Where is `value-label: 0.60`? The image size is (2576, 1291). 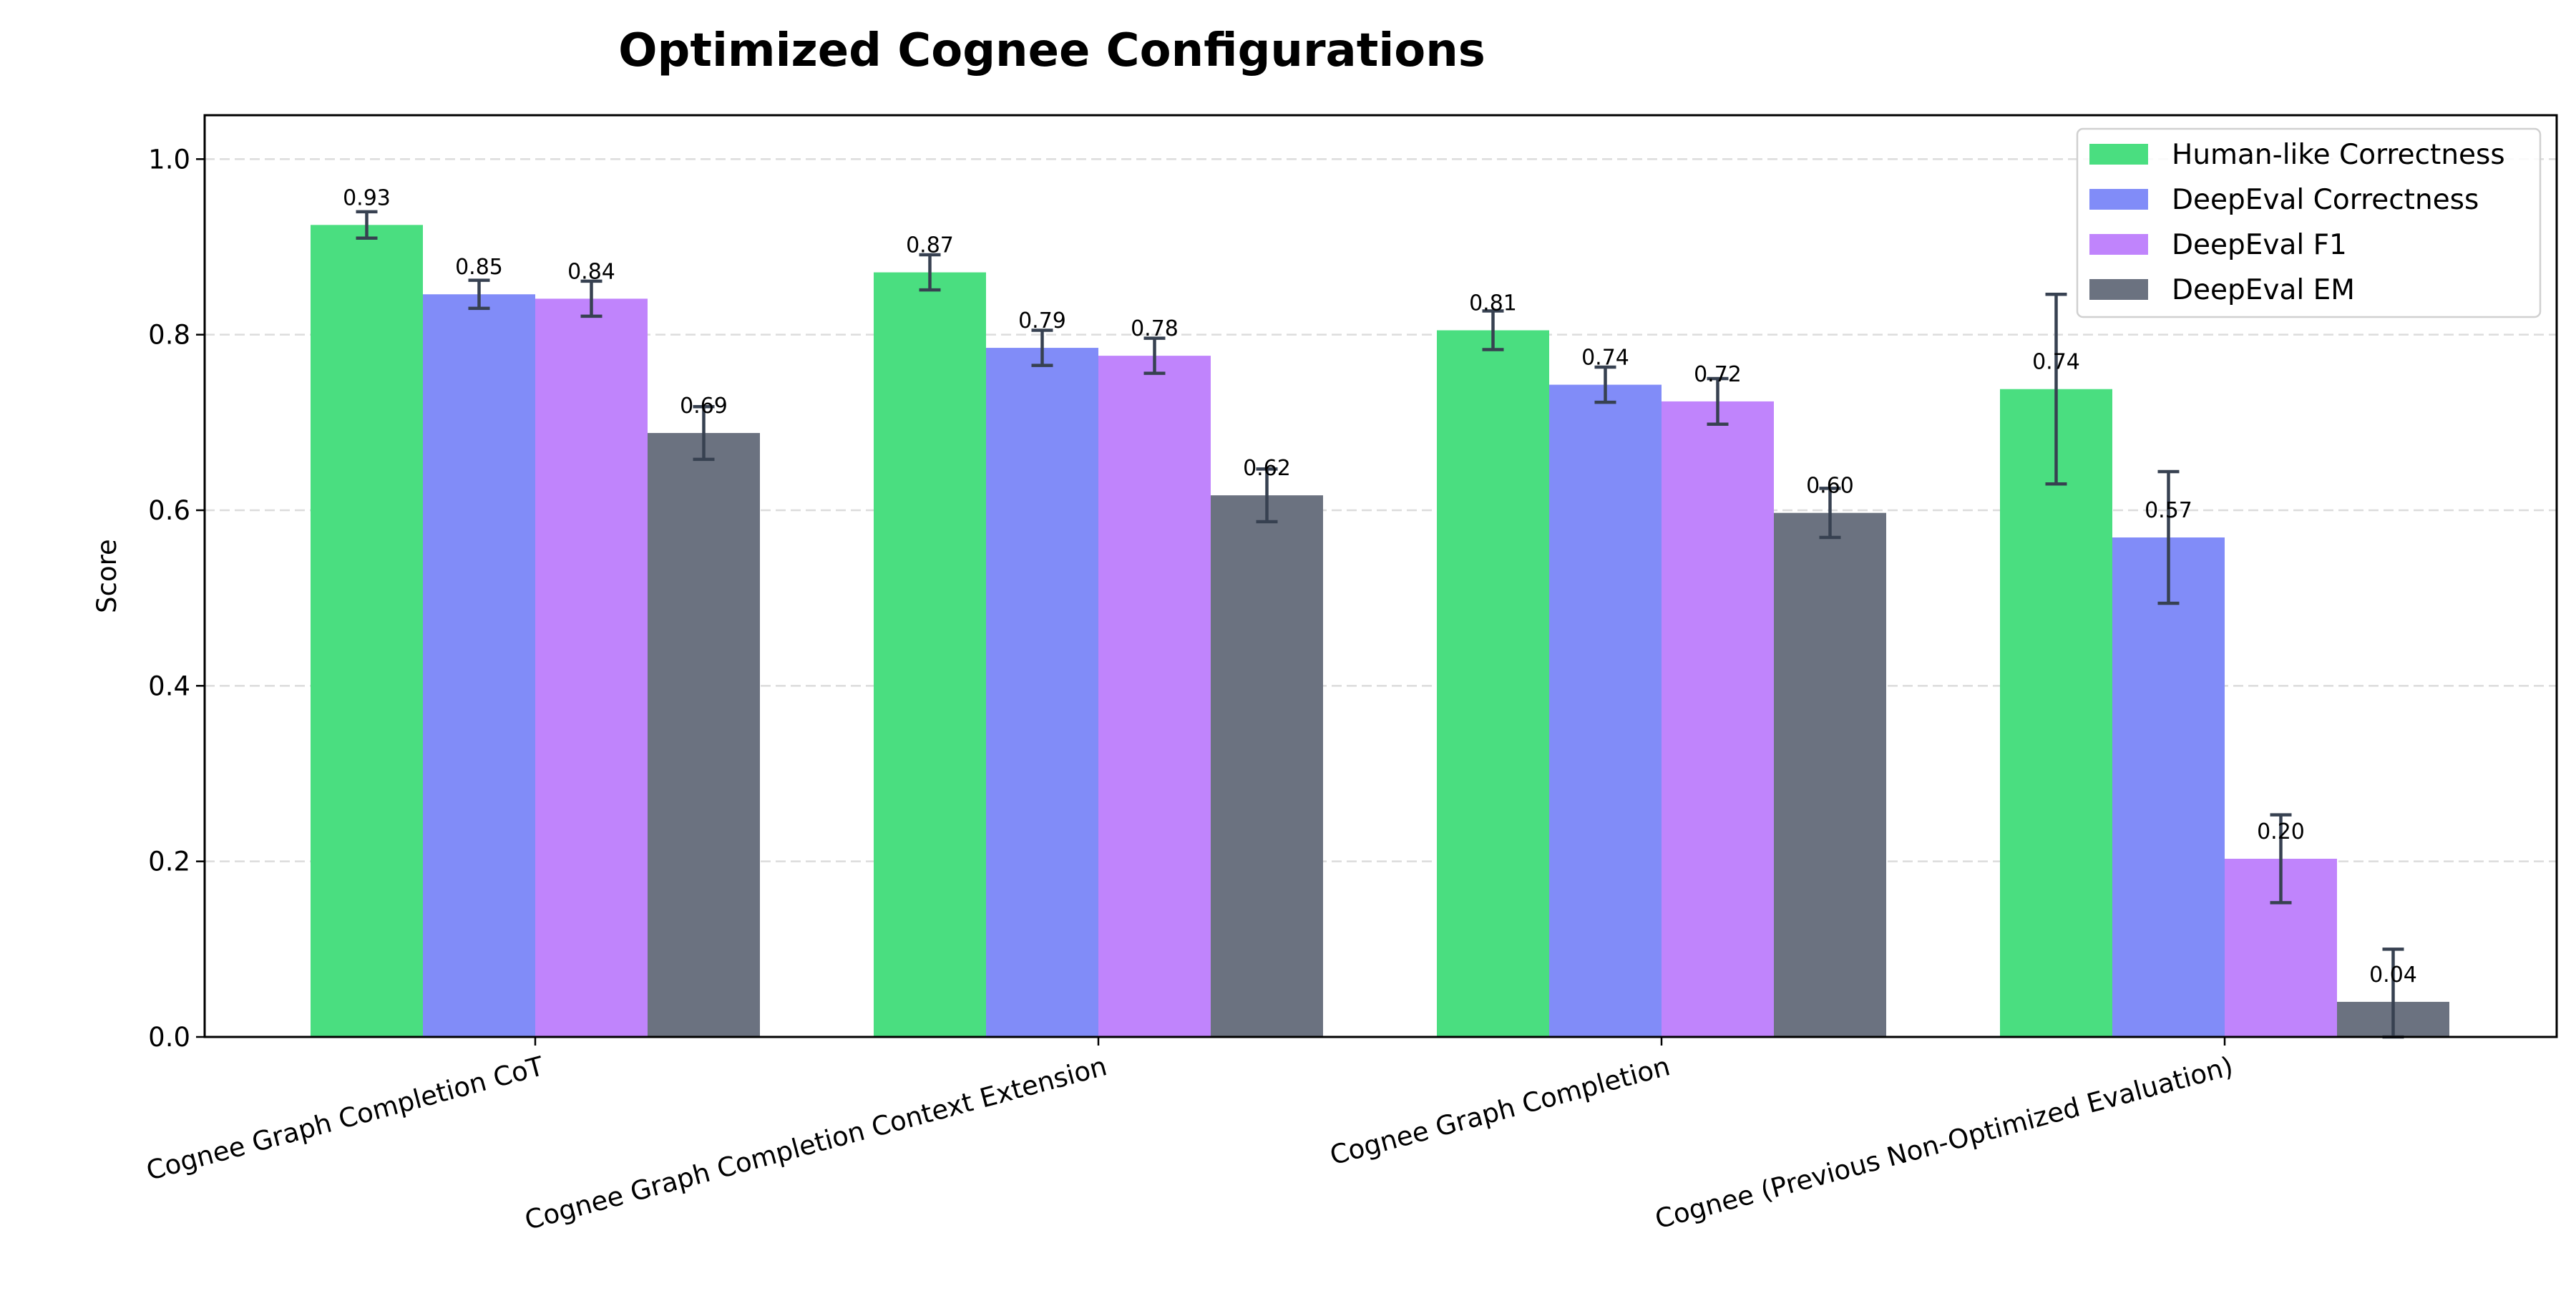
value-label: 0.60 is located at coordinates (1830, 486).